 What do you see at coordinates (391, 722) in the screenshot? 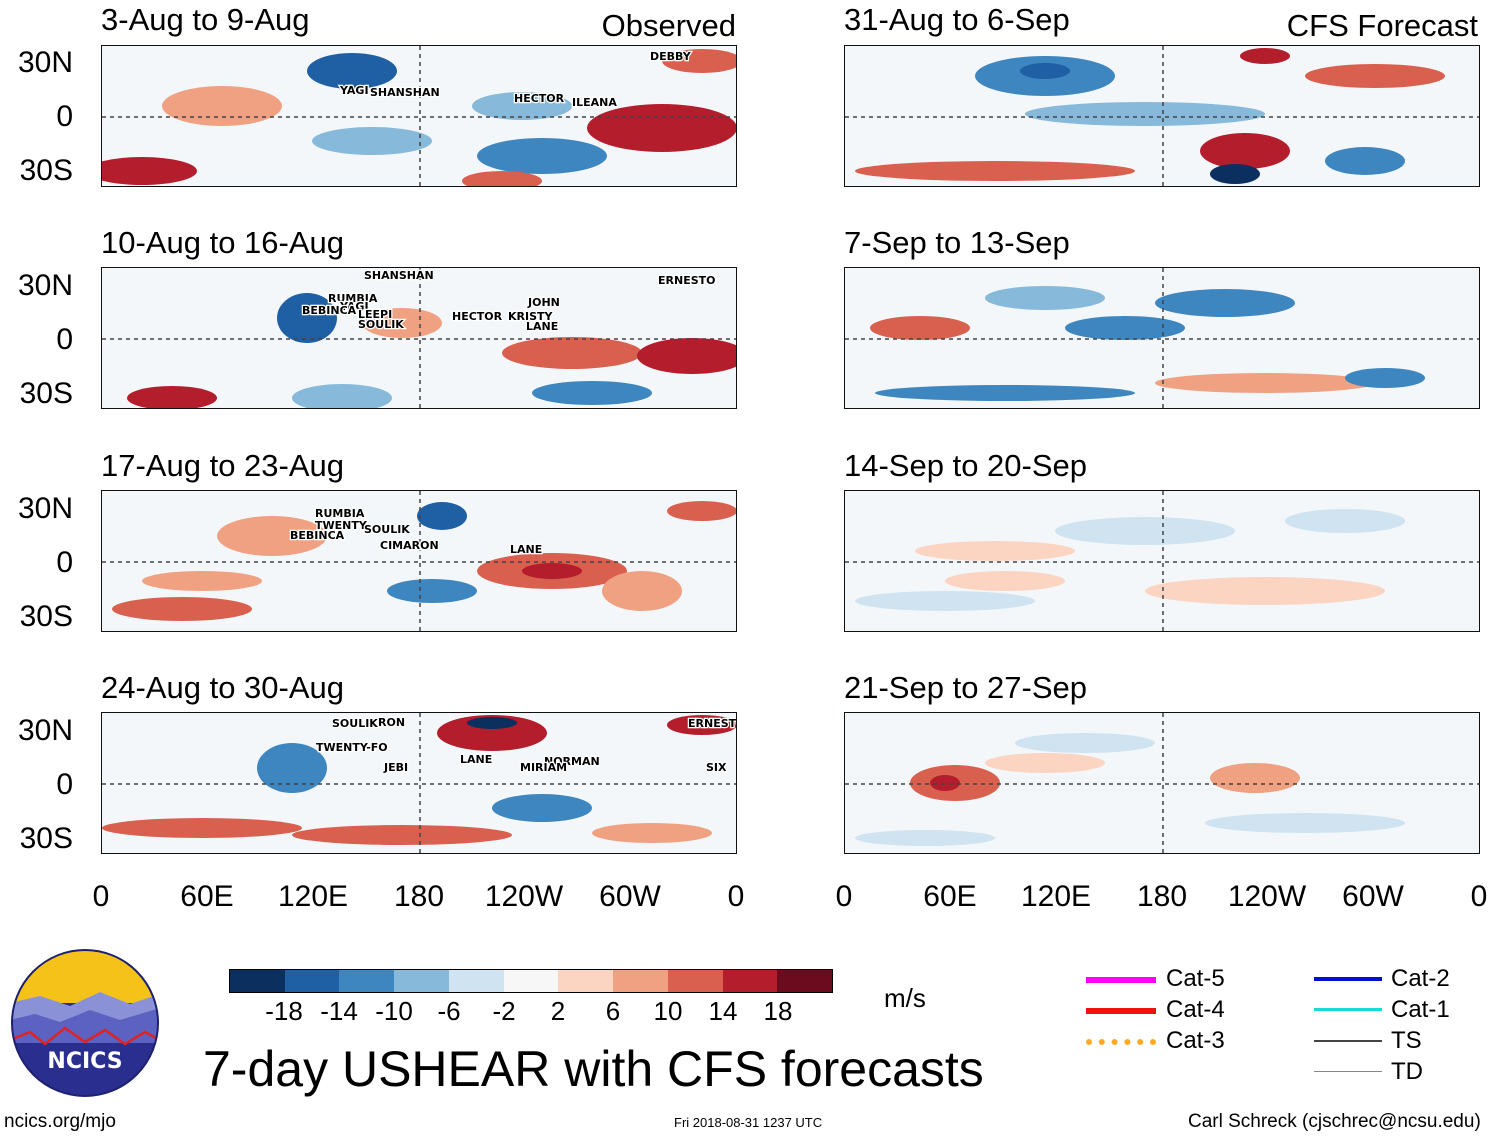
I see `storm-label: RON` at bounding box center [391, 722].